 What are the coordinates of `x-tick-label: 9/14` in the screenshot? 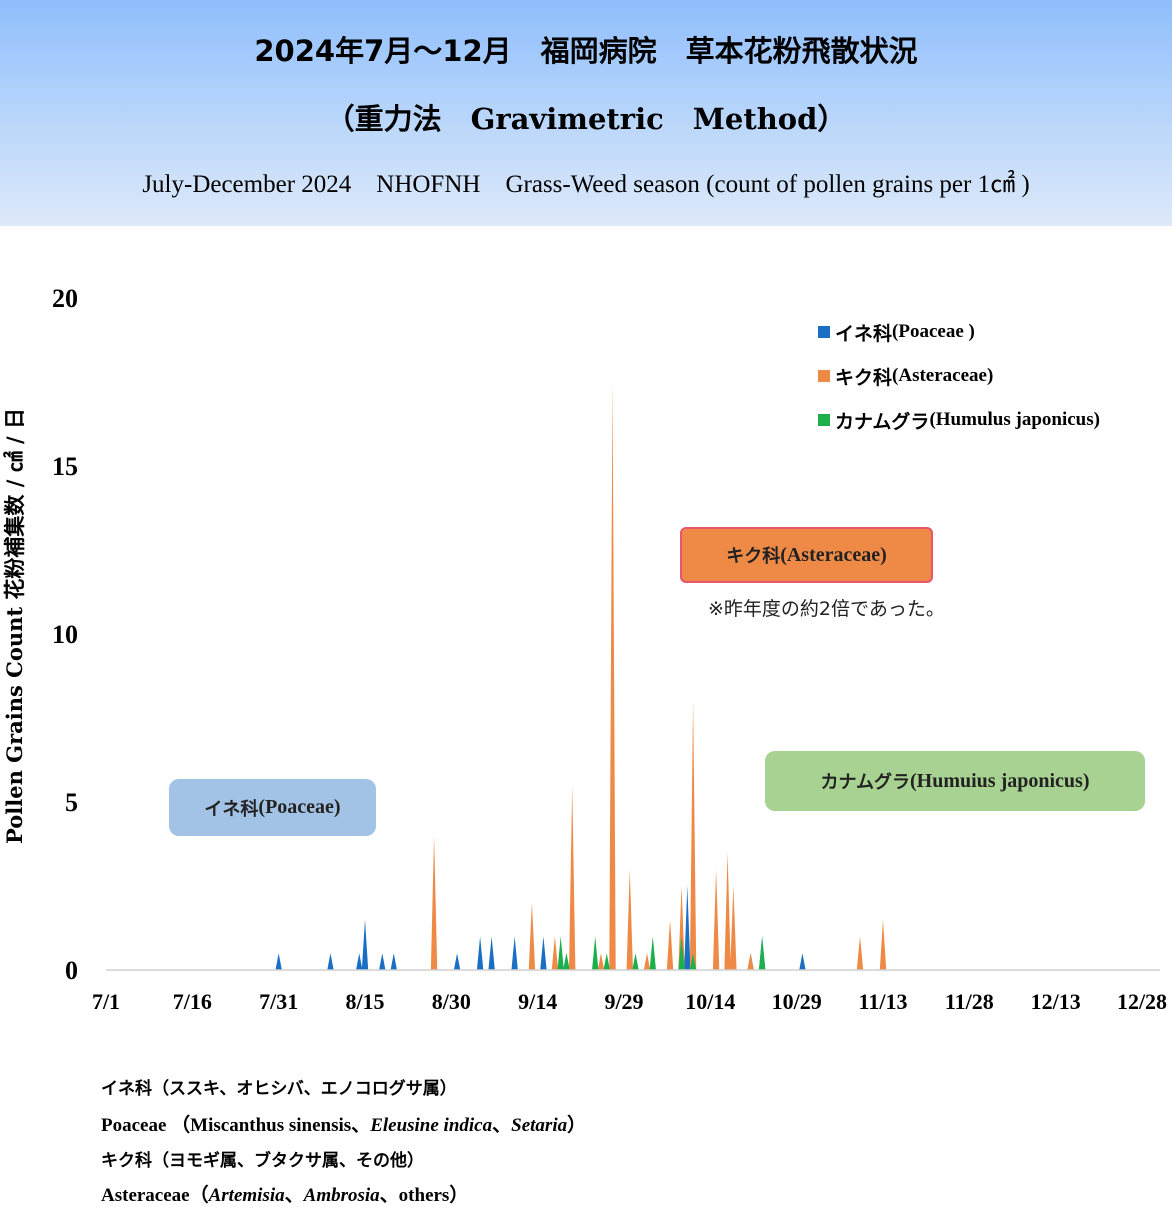 It's located at (537, 1001).